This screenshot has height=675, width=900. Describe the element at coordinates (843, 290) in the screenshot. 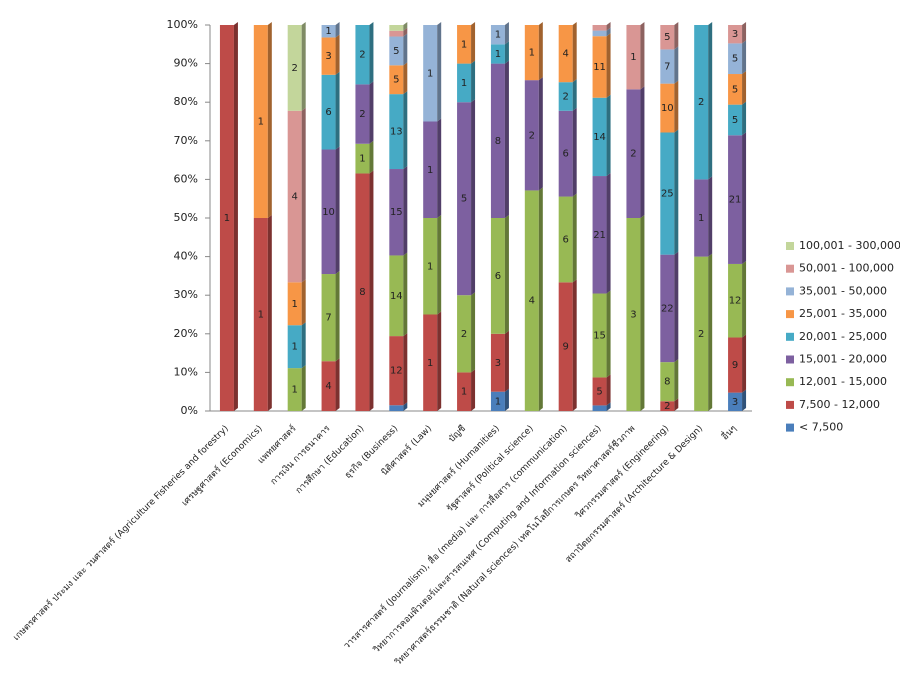

I see `legend-label: 35,001 - 50,000` at that location.